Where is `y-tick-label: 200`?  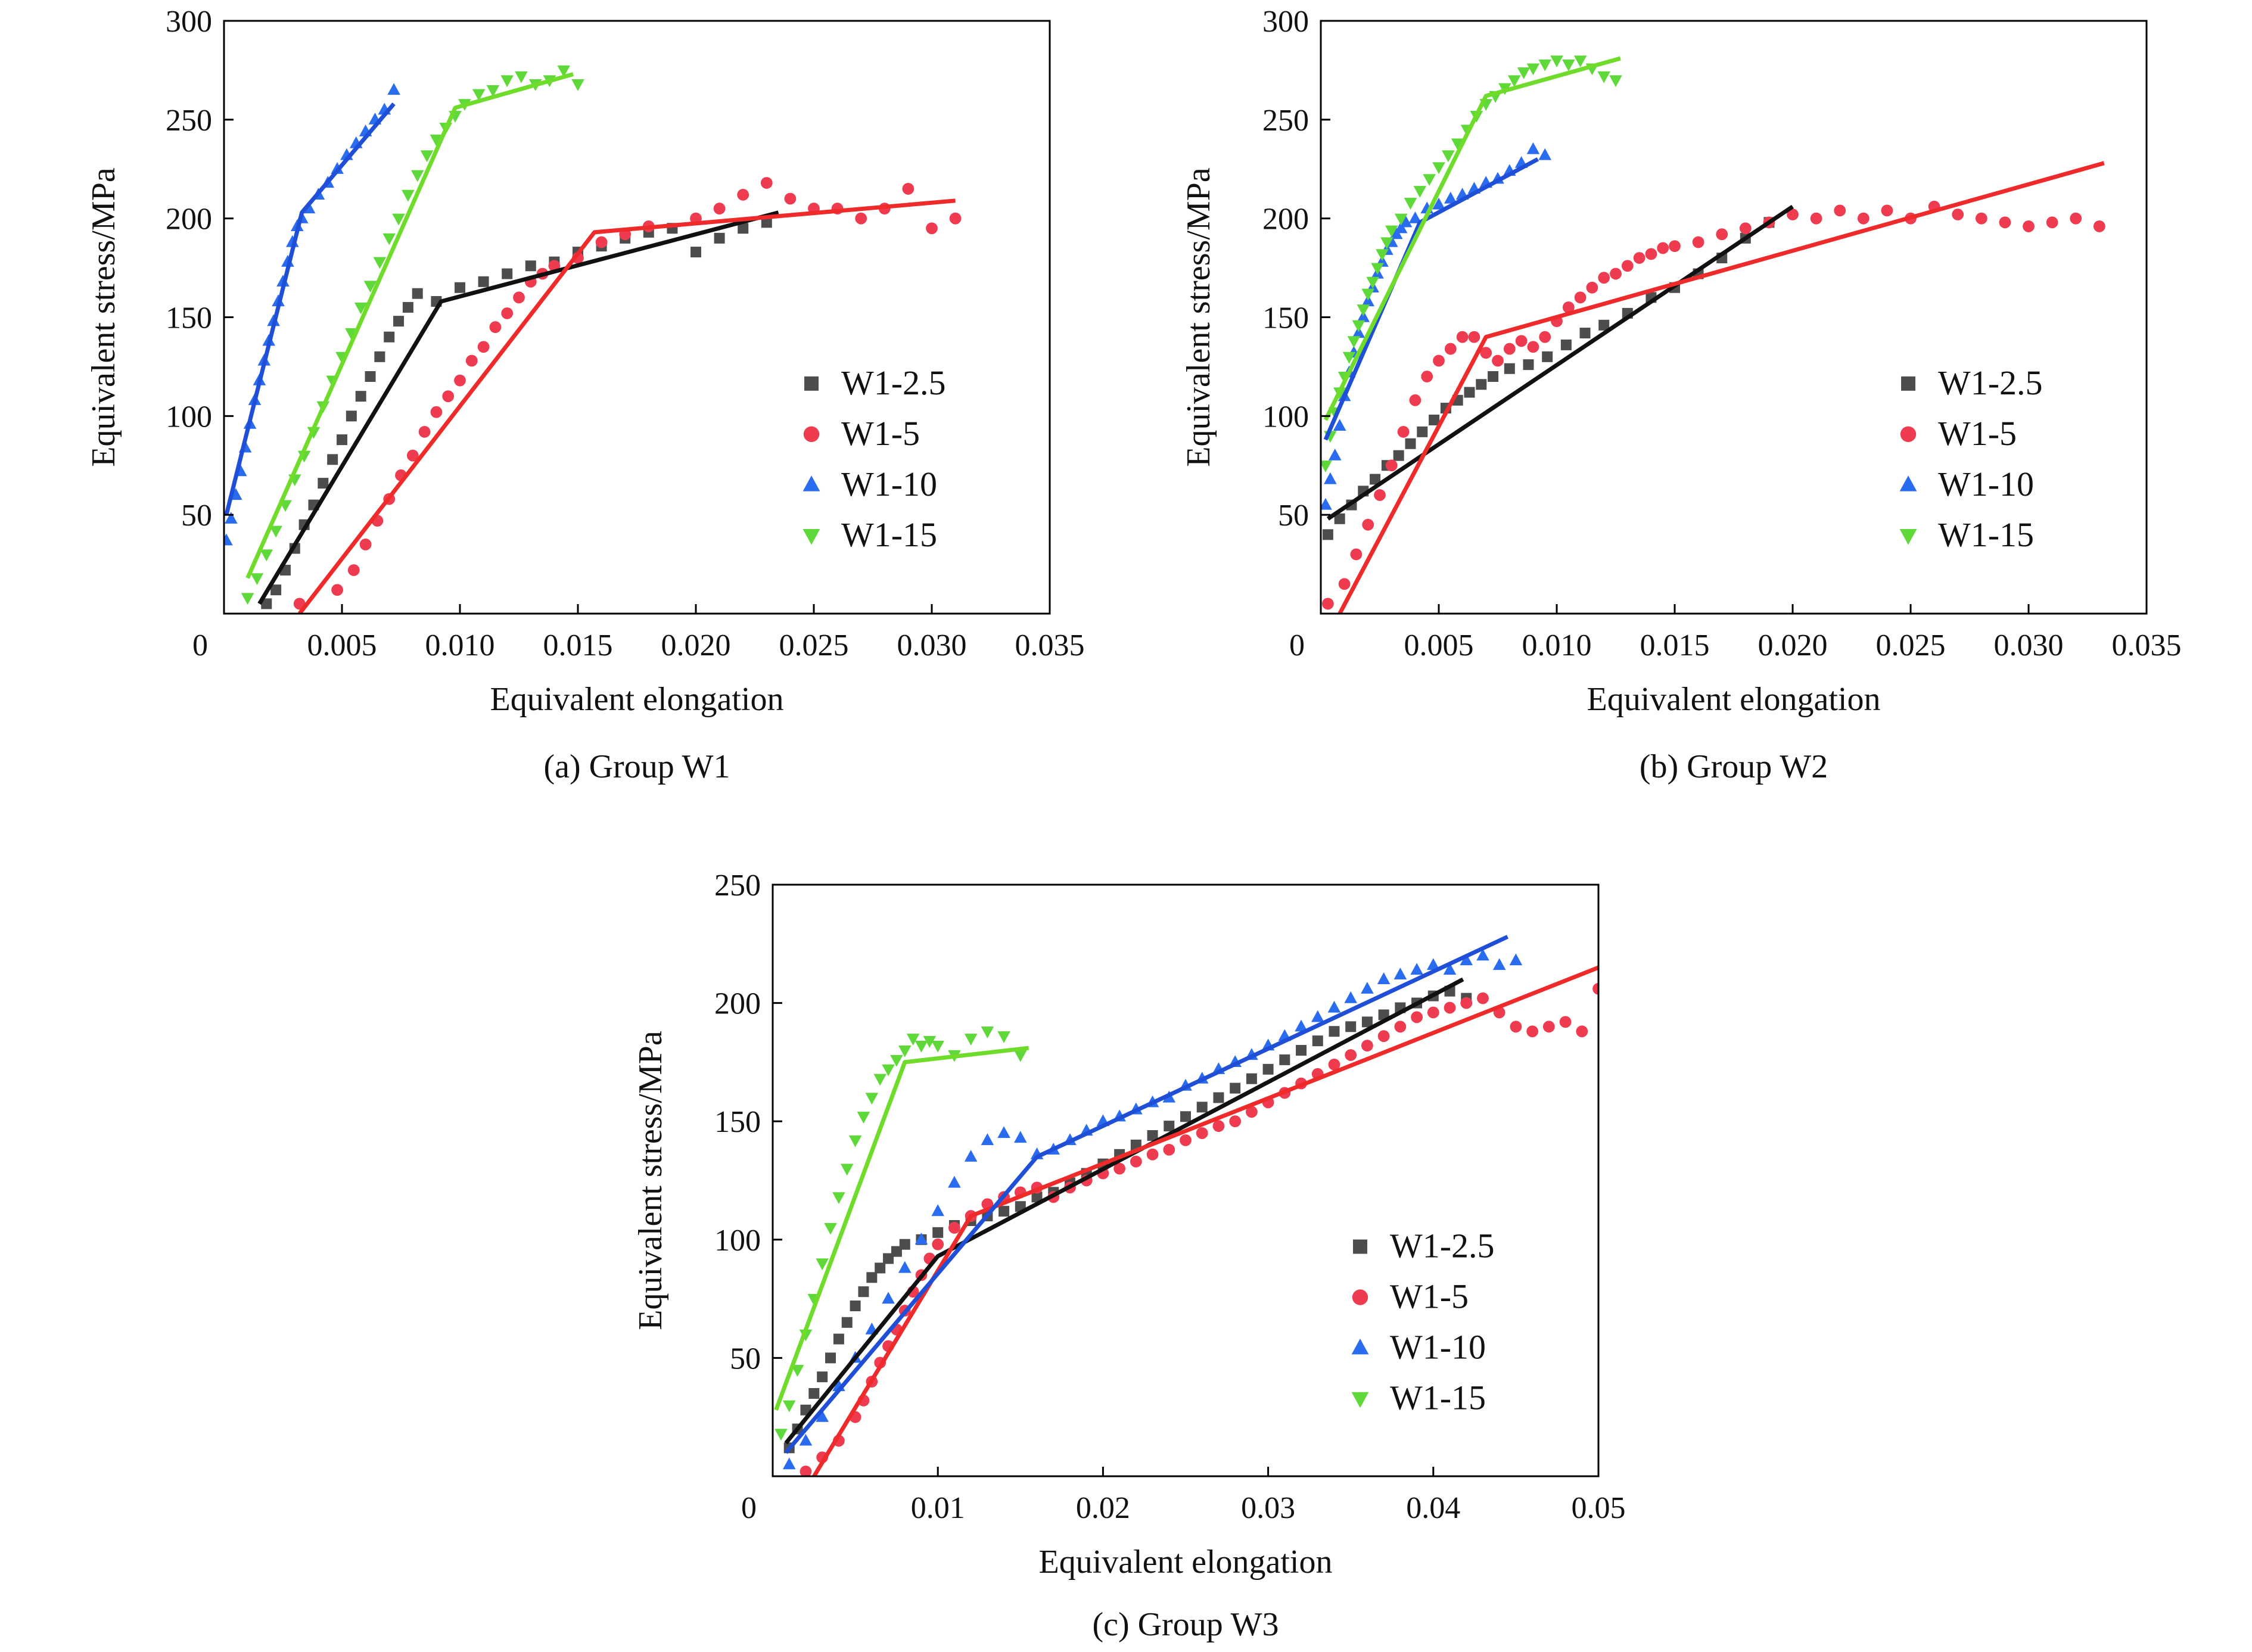 y-tick-label: 200 is located at coordinates (1285, 220).